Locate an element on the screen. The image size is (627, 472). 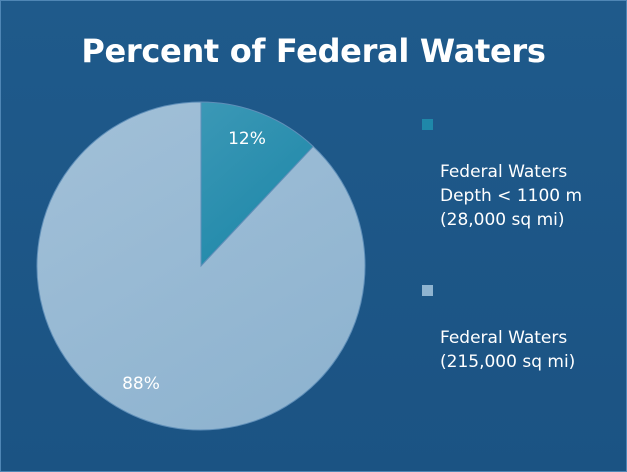
pie-slice-depth-under-1100m is located at coordinates (257, 184).